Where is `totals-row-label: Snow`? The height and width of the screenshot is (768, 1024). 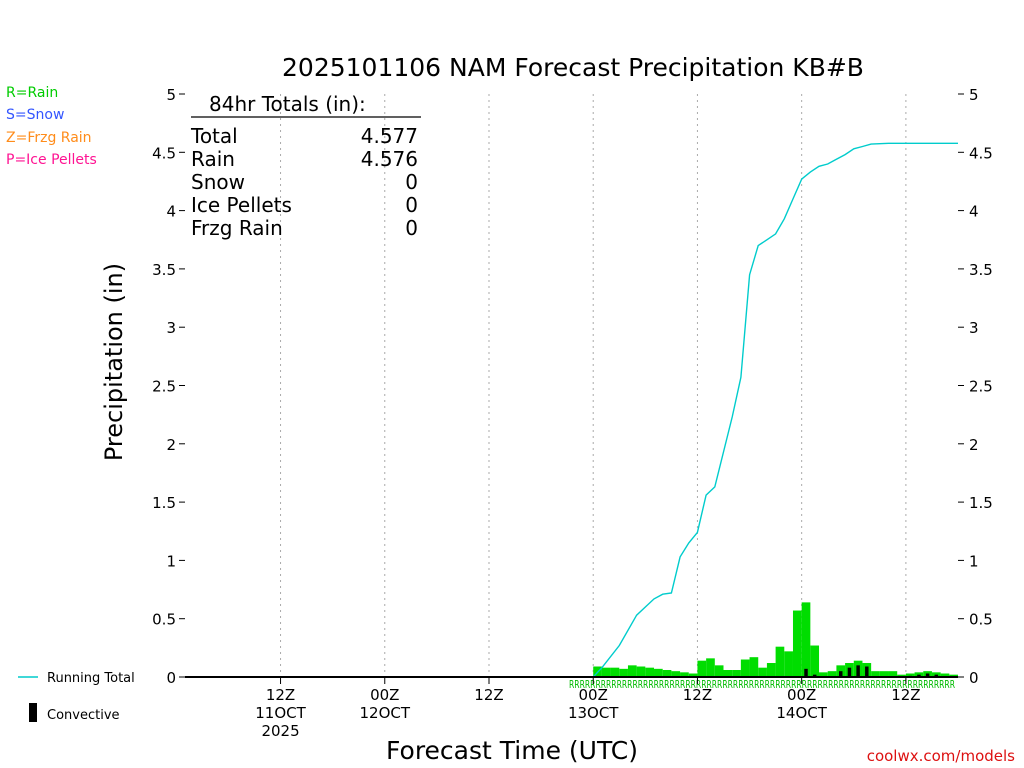
totals-row-label: Snow is located at coordinates (218, 182).